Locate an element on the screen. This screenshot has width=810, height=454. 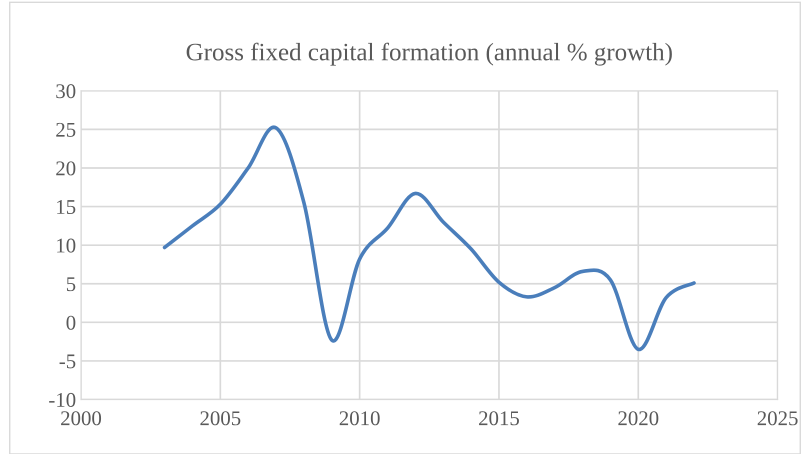
x-tick-label: 2000 is located at coordinates (81, 418).